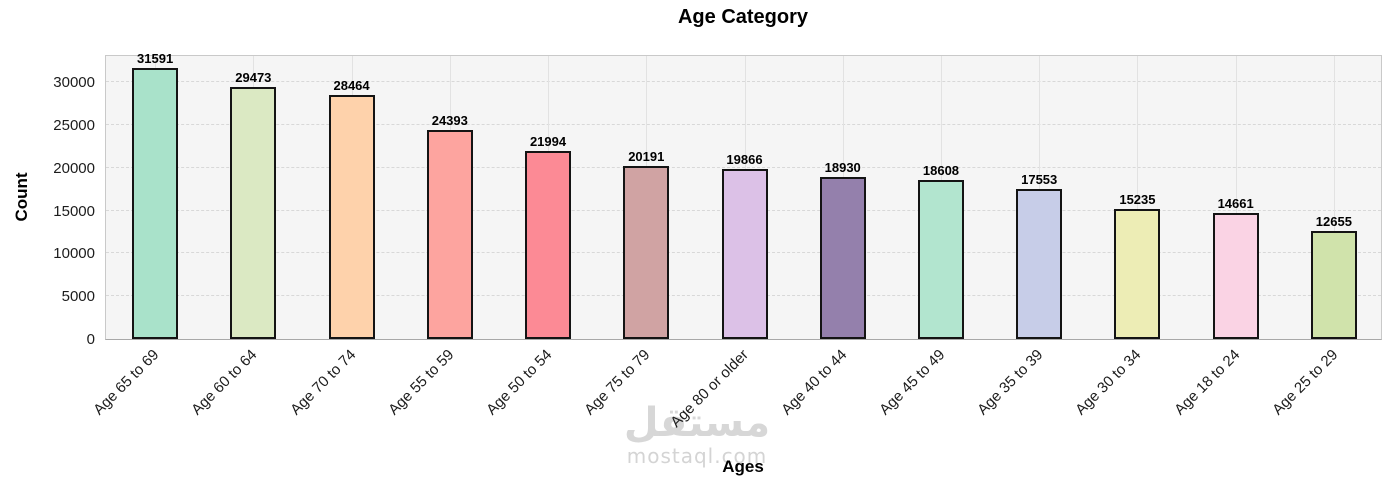  I want to click on bar-value-label: 15235, so click(1137, 199).